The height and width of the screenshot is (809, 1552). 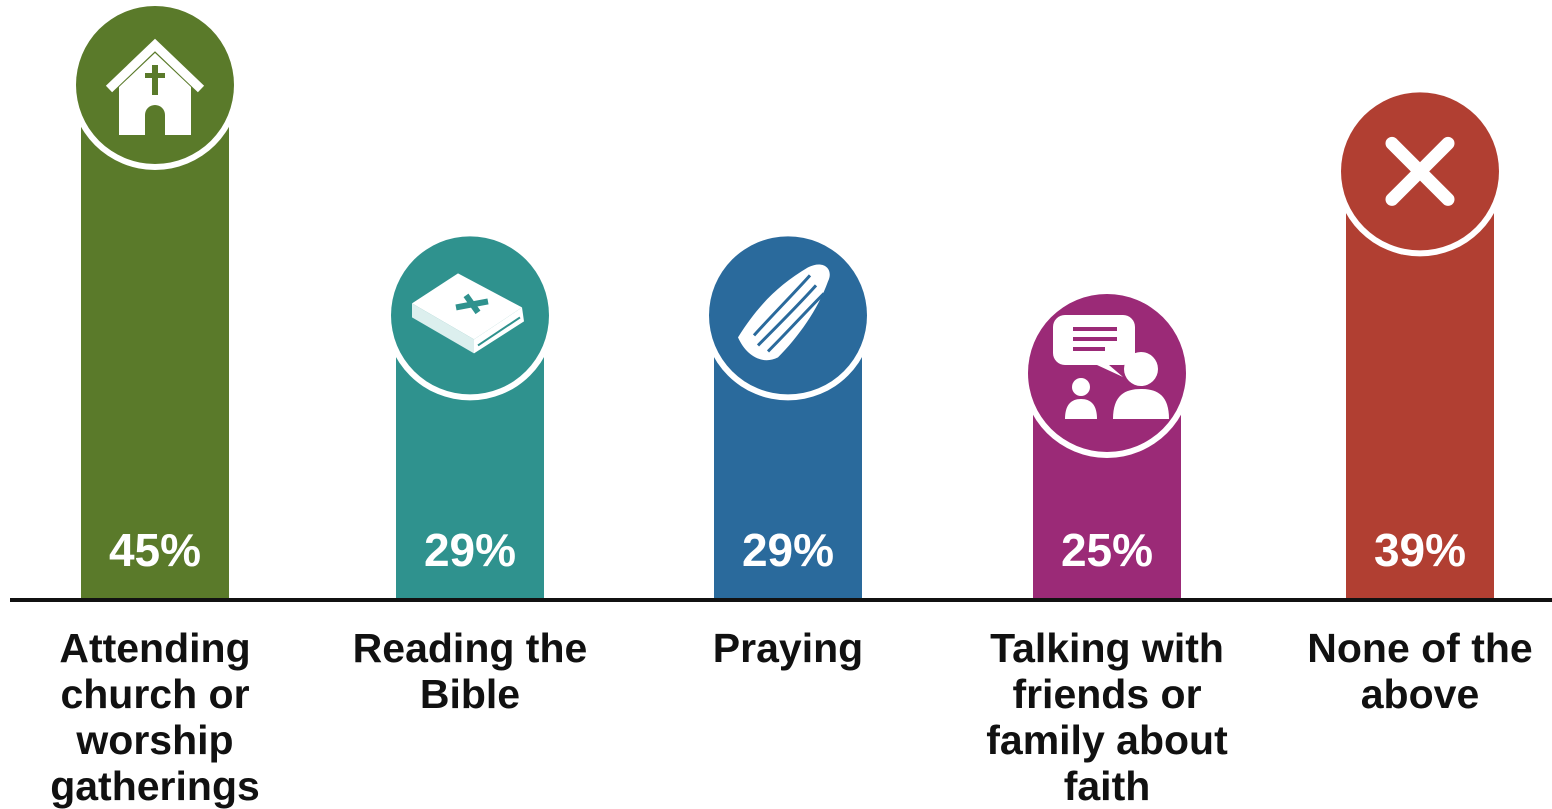 I want to click on church-icon, so click(x=155, y=86).